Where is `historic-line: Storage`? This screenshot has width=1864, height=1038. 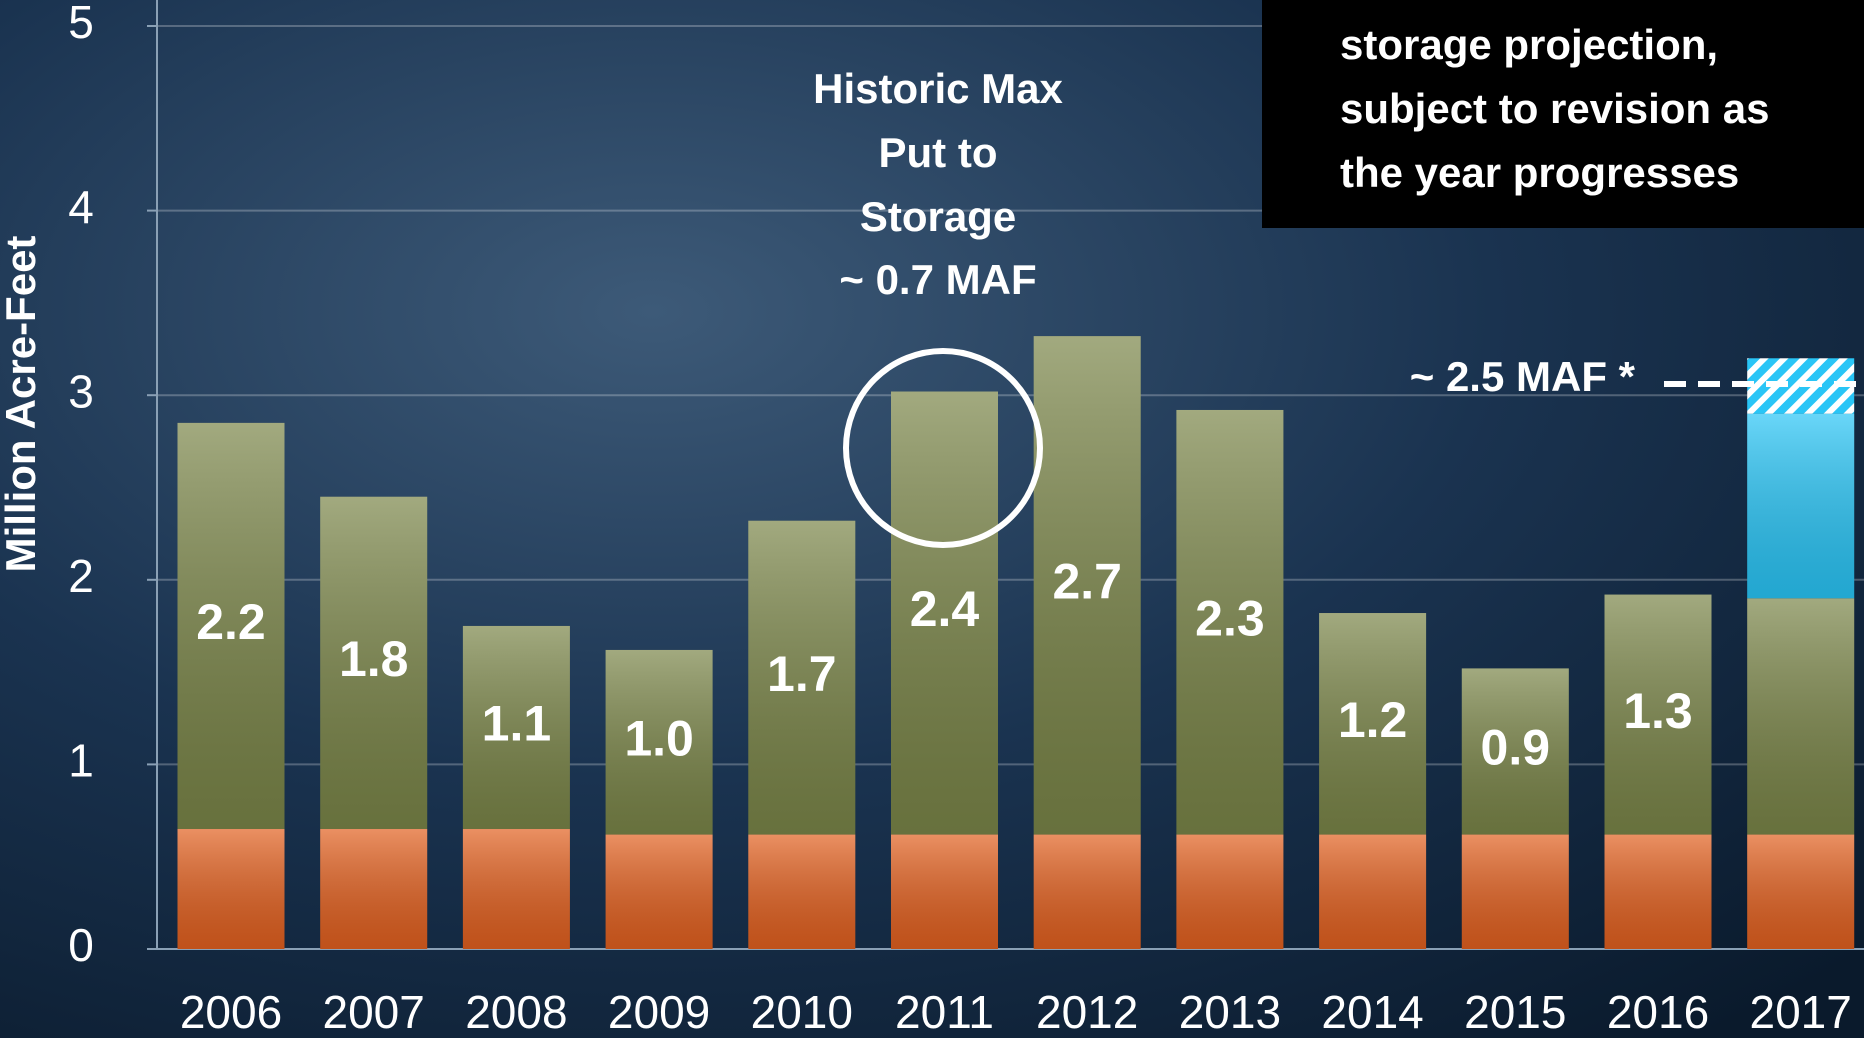 historic-line: Storage is located at coordinates (938, 216).